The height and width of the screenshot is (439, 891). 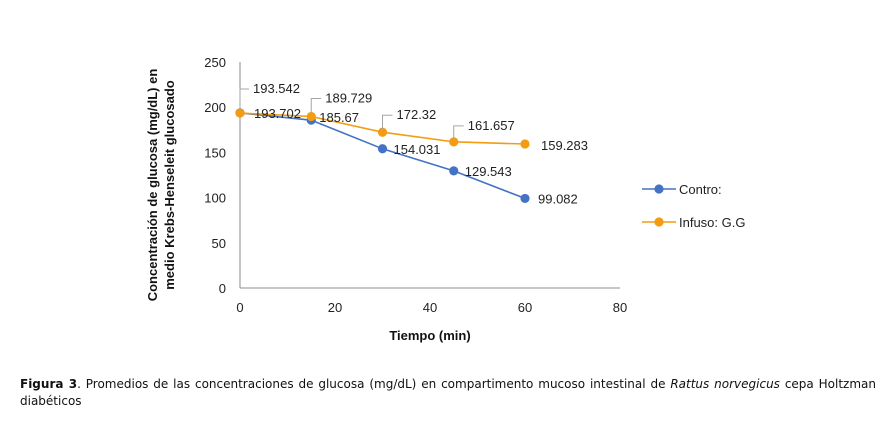 What do you see at coordinates (339, 117) in the screenshot?
I see `data-label: 185.67` at bounding box center [339, 117].